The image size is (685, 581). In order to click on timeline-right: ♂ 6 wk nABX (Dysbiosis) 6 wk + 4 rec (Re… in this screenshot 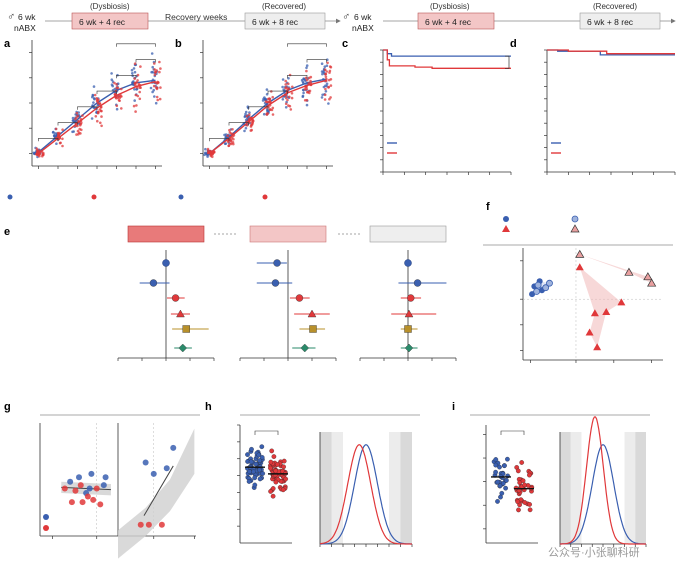, I will do `click(509, 17)`.